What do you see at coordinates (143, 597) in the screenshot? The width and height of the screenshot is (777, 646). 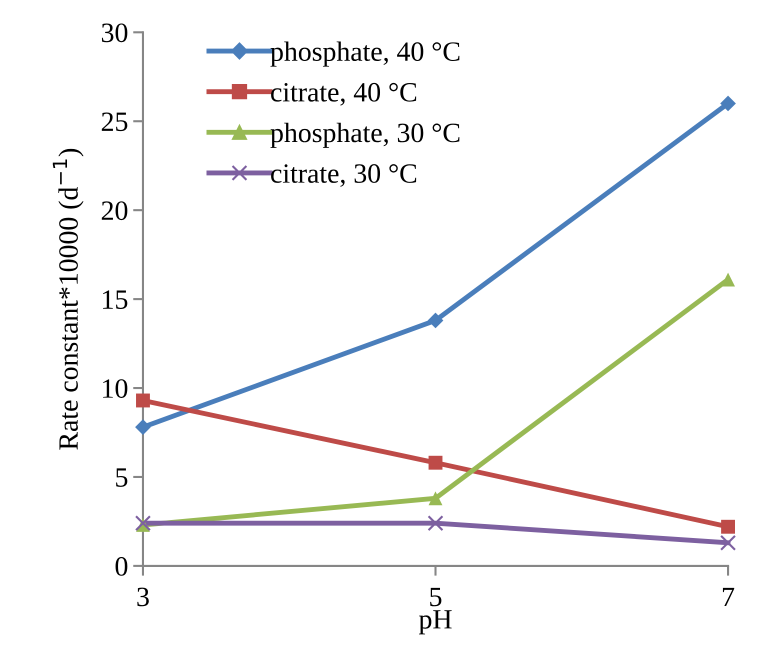 I see `x-tick-label: 3` at bounding box center [143, 597].